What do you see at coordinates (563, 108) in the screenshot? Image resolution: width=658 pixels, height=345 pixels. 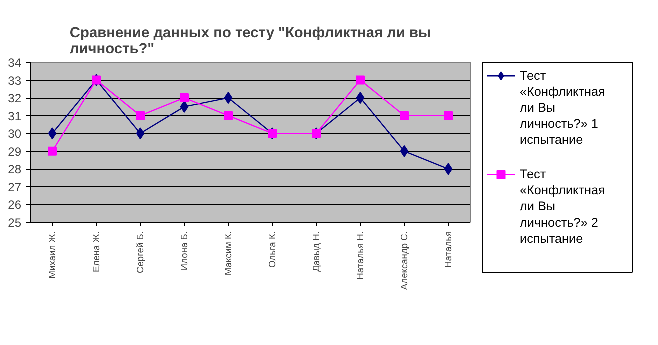 I see `legend-label: Тест «Конфликтная ли Вы личность?» 1 испытание` at bounding box center [563, 108].